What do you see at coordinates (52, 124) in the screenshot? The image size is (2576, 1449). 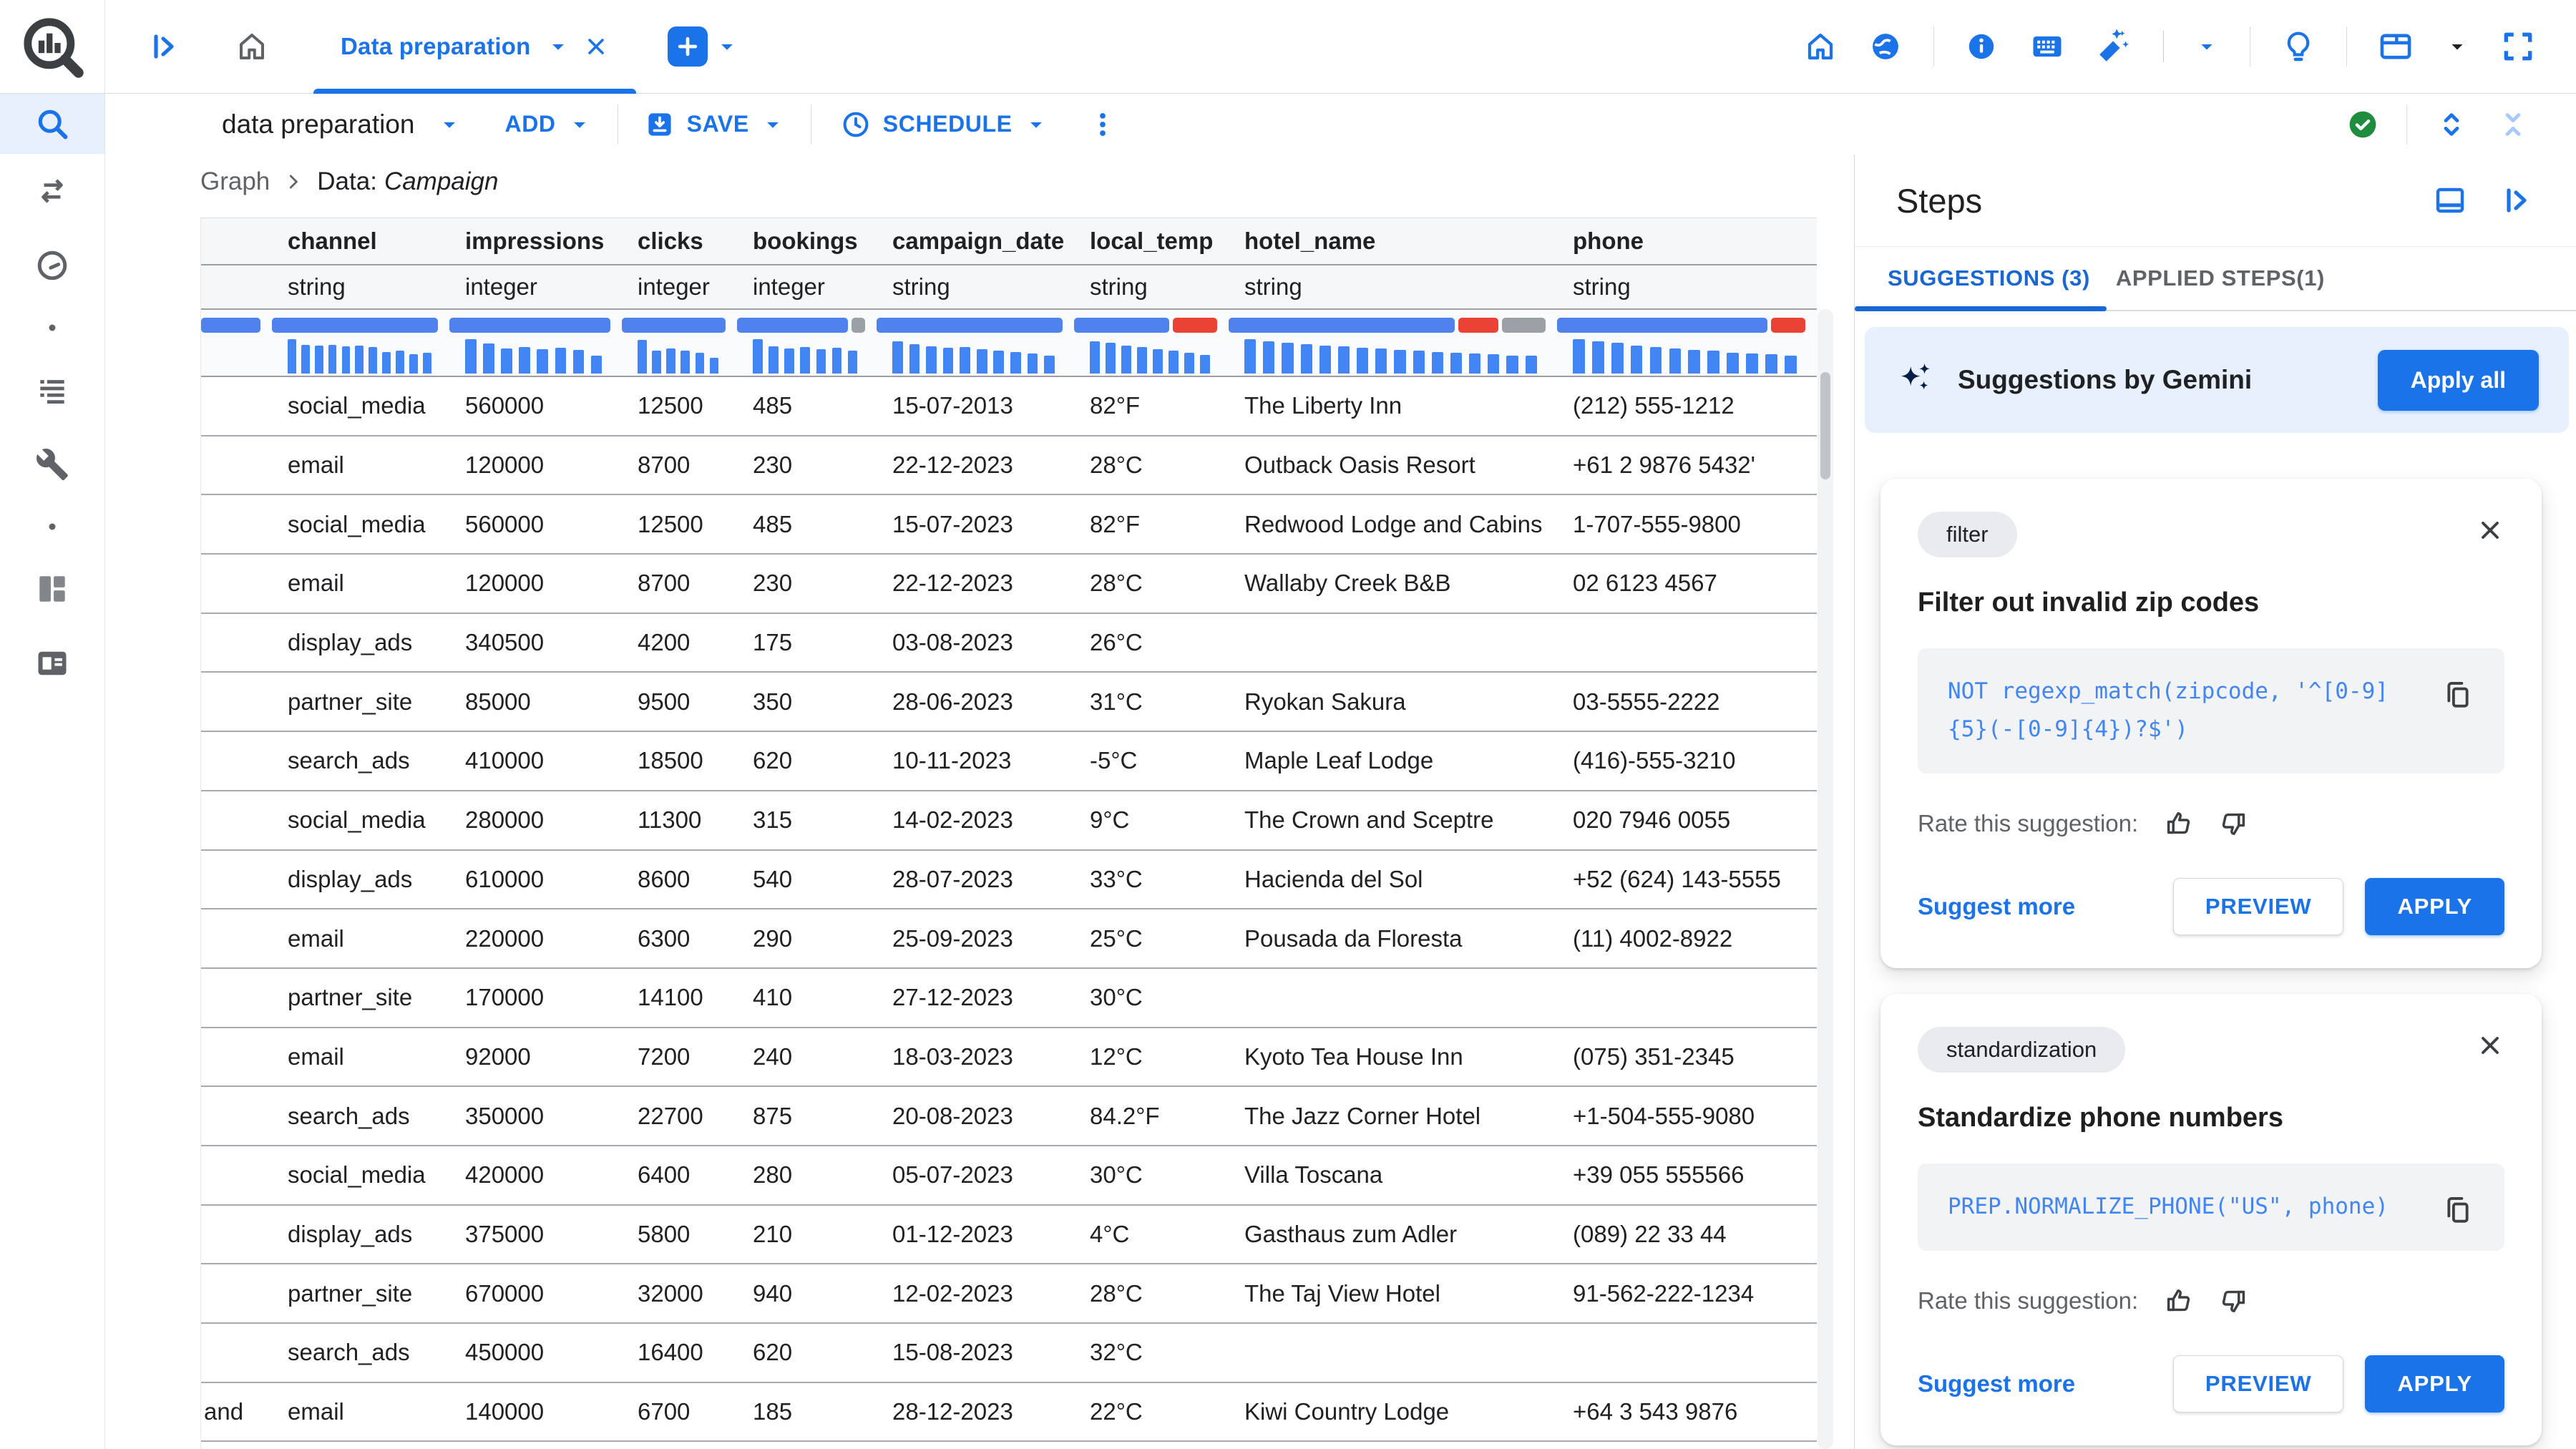 I see `sidebar-item-search` at bounding box center [52, 124].